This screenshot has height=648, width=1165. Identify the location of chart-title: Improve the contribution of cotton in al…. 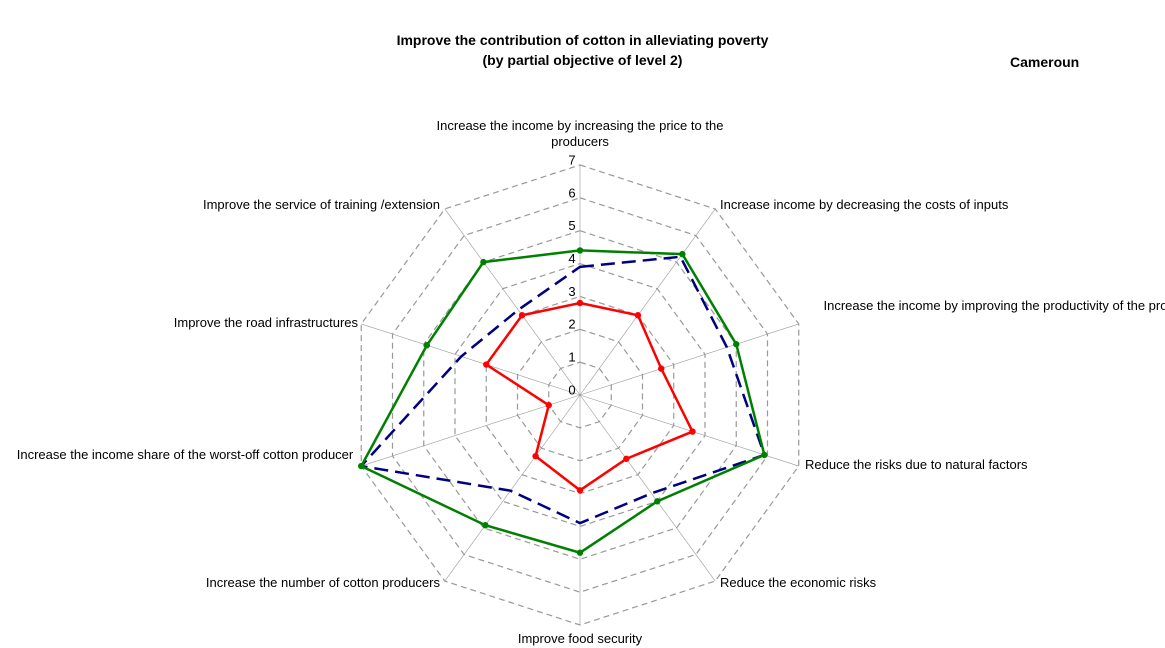
(582, 50).